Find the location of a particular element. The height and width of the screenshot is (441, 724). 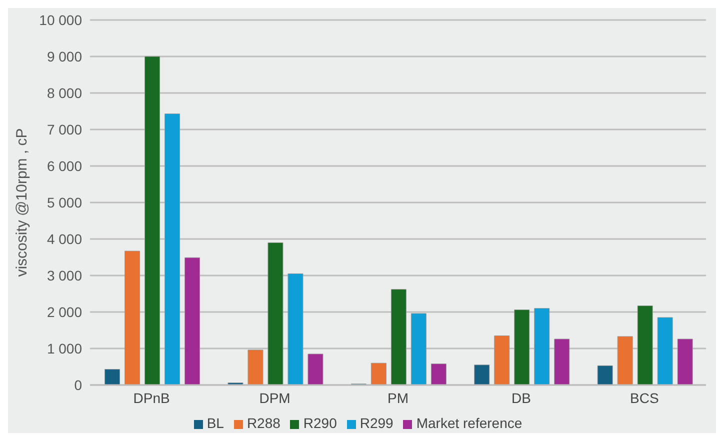

y-tick-label: 2 000 is located at coordinates (64, 312).